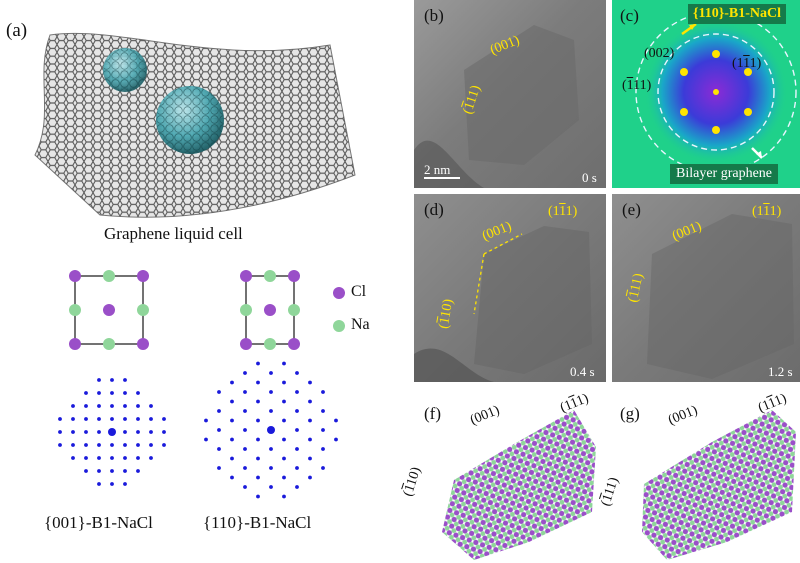 This screenshot has width=800, height=563. What do you see at coordinates (432, 413) in the screenshot?
I see `panel-f-letter: (f)` at bounding box center [432, 413].